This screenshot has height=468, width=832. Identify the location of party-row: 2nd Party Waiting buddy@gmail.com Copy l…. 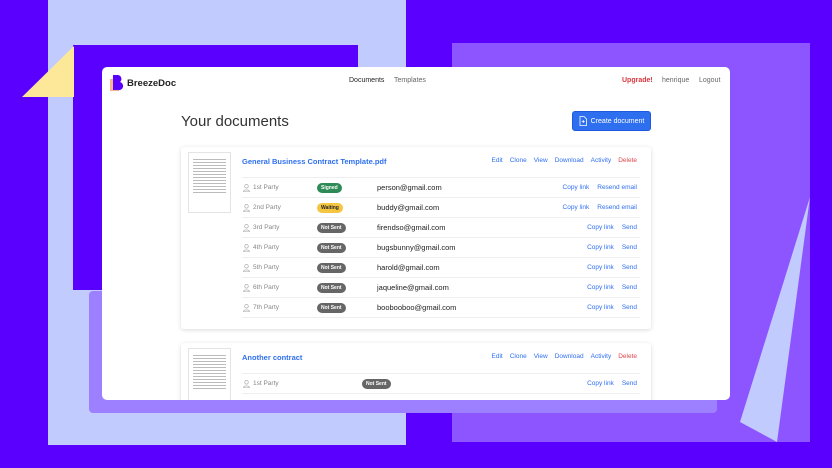
(441, 208).